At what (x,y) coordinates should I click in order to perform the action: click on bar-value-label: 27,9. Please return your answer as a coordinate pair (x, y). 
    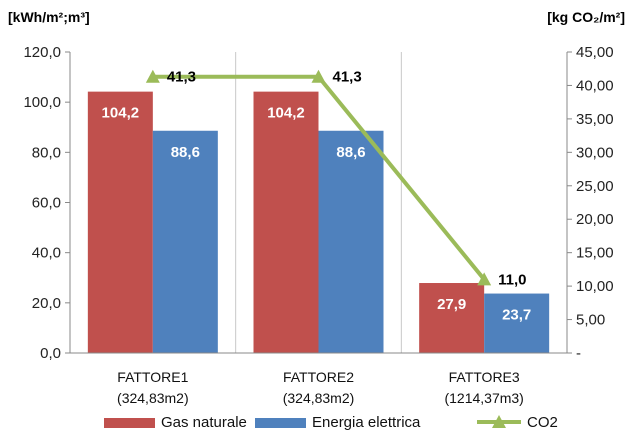
    Looking at the image, I should click on (451, 304).